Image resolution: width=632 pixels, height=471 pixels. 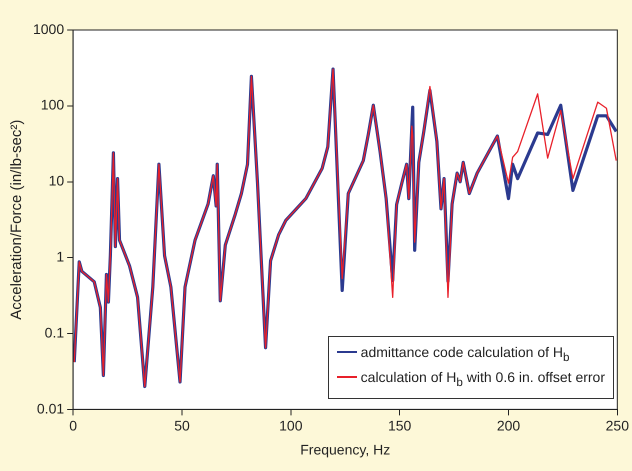 I want to click on legend-label: admittance code calculation of H$_{b}$, so click(x=465, y=355).